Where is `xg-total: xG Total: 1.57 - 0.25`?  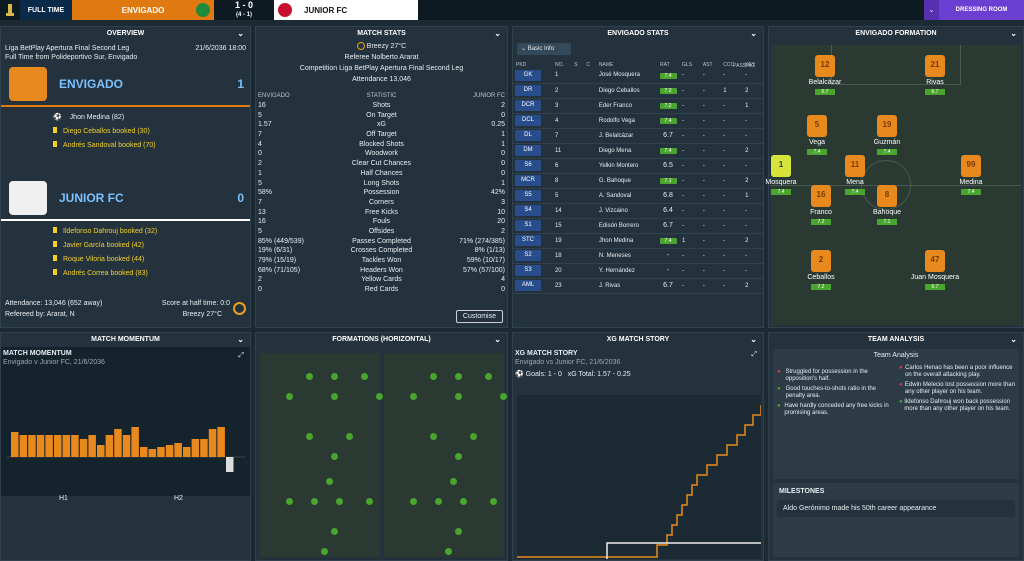
xg-total: xG Total: 1.57 - 0.25 is located at coordinates (599, 374).